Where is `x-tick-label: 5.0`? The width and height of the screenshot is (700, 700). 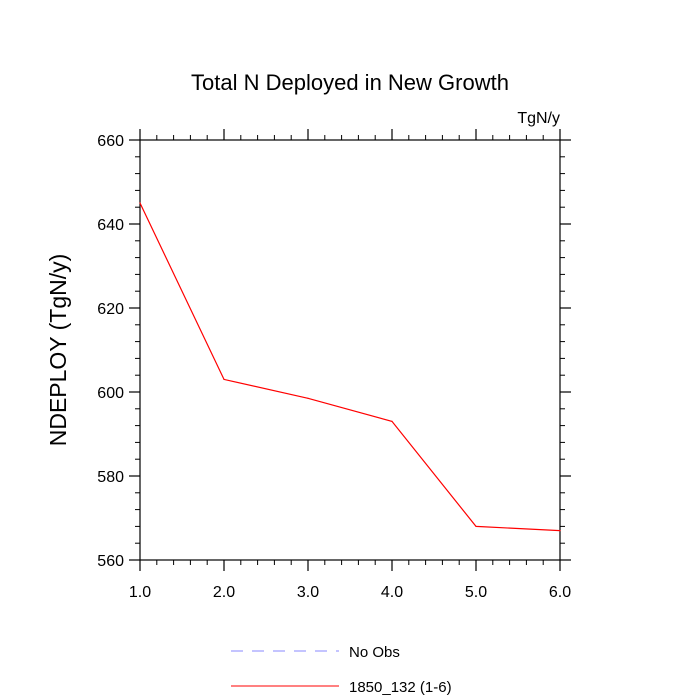 x-tick-label: 5.0 is located at coordinates (476, 592).